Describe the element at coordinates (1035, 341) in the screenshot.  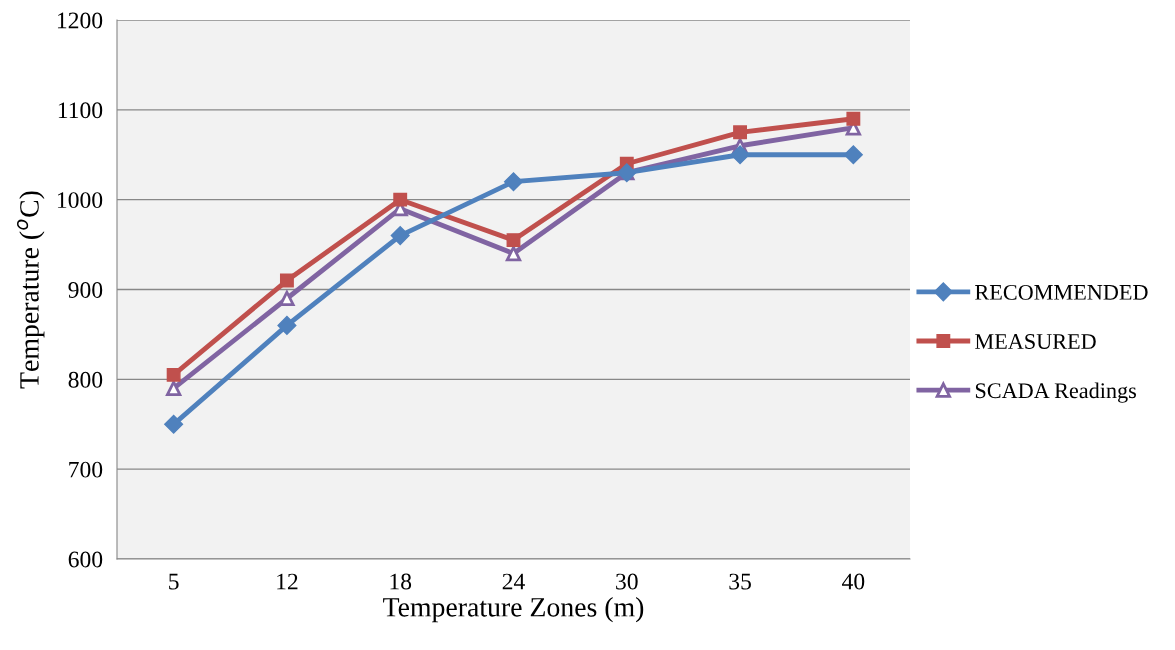
I see `legend-label: MEASURED` at that location.